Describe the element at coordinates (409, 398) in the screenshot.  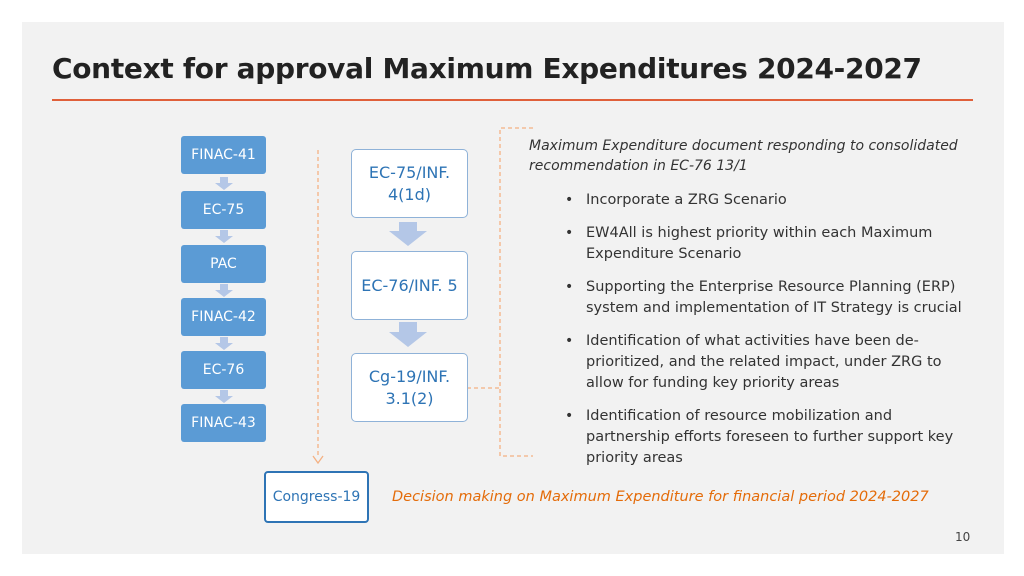
I see `document-label: 3.1(2)` at that location.